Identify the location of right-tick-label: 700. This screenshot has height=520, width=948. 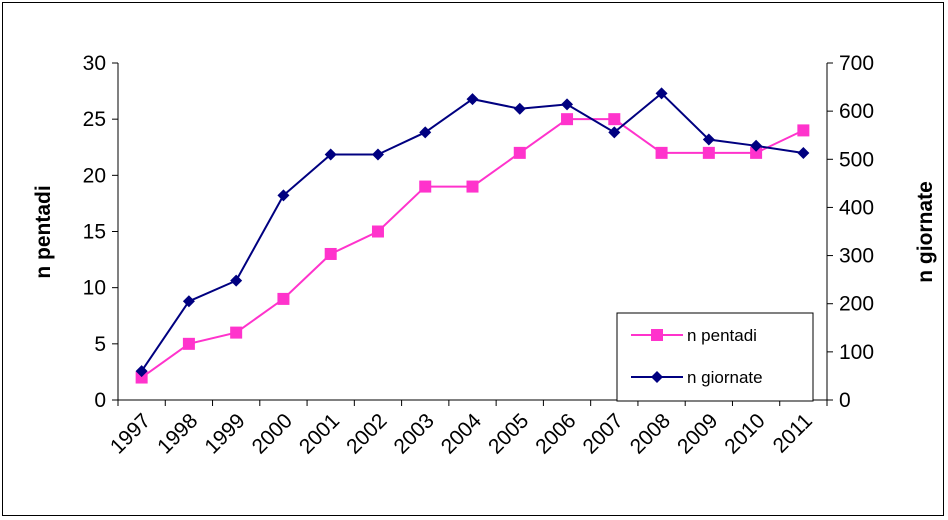
(856, 63).